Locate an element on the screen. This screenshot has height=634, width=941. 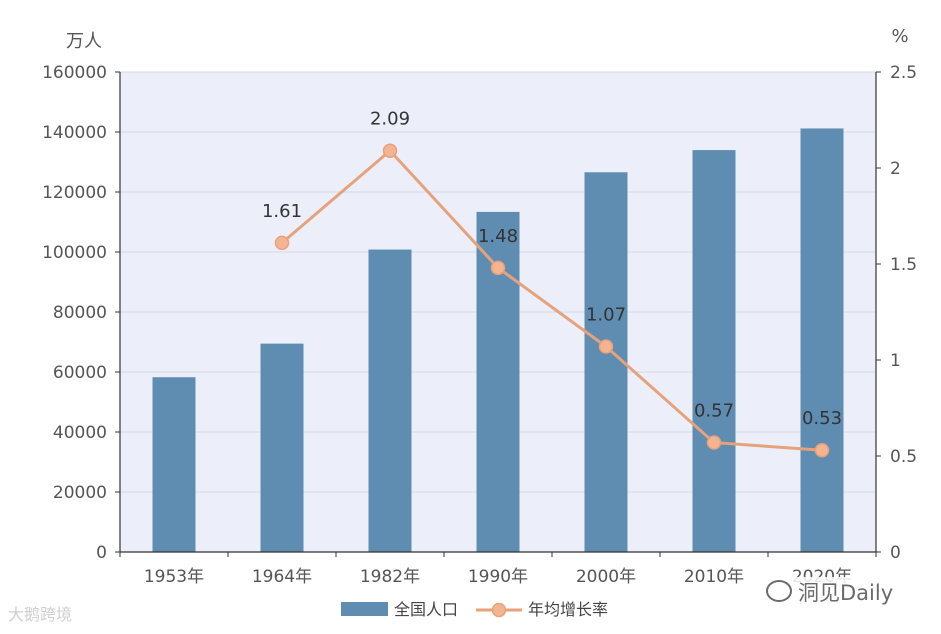
x-tick-label: 1953年 is located at coordinates (174, 577).